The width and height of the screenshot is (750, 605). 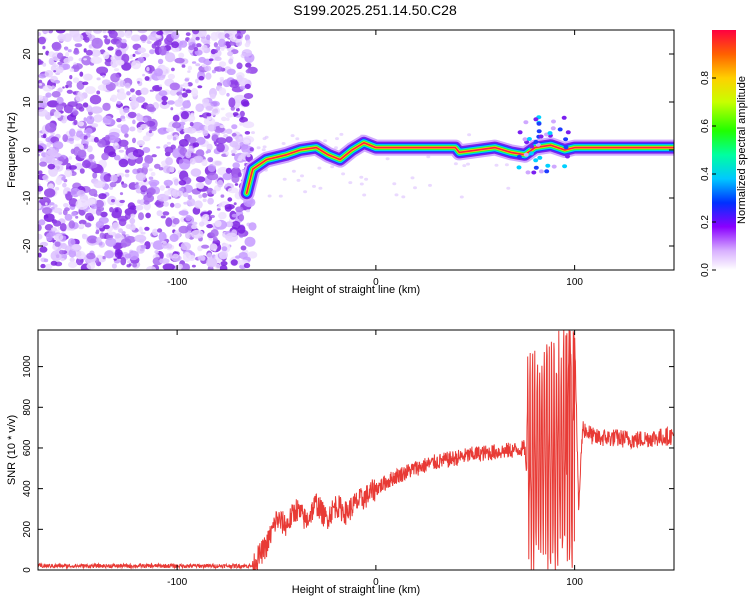 What do you see at coordinates (27, 529) in the screenshot?
I see `y-tick-label: 200` at bounding box center [27, 529].